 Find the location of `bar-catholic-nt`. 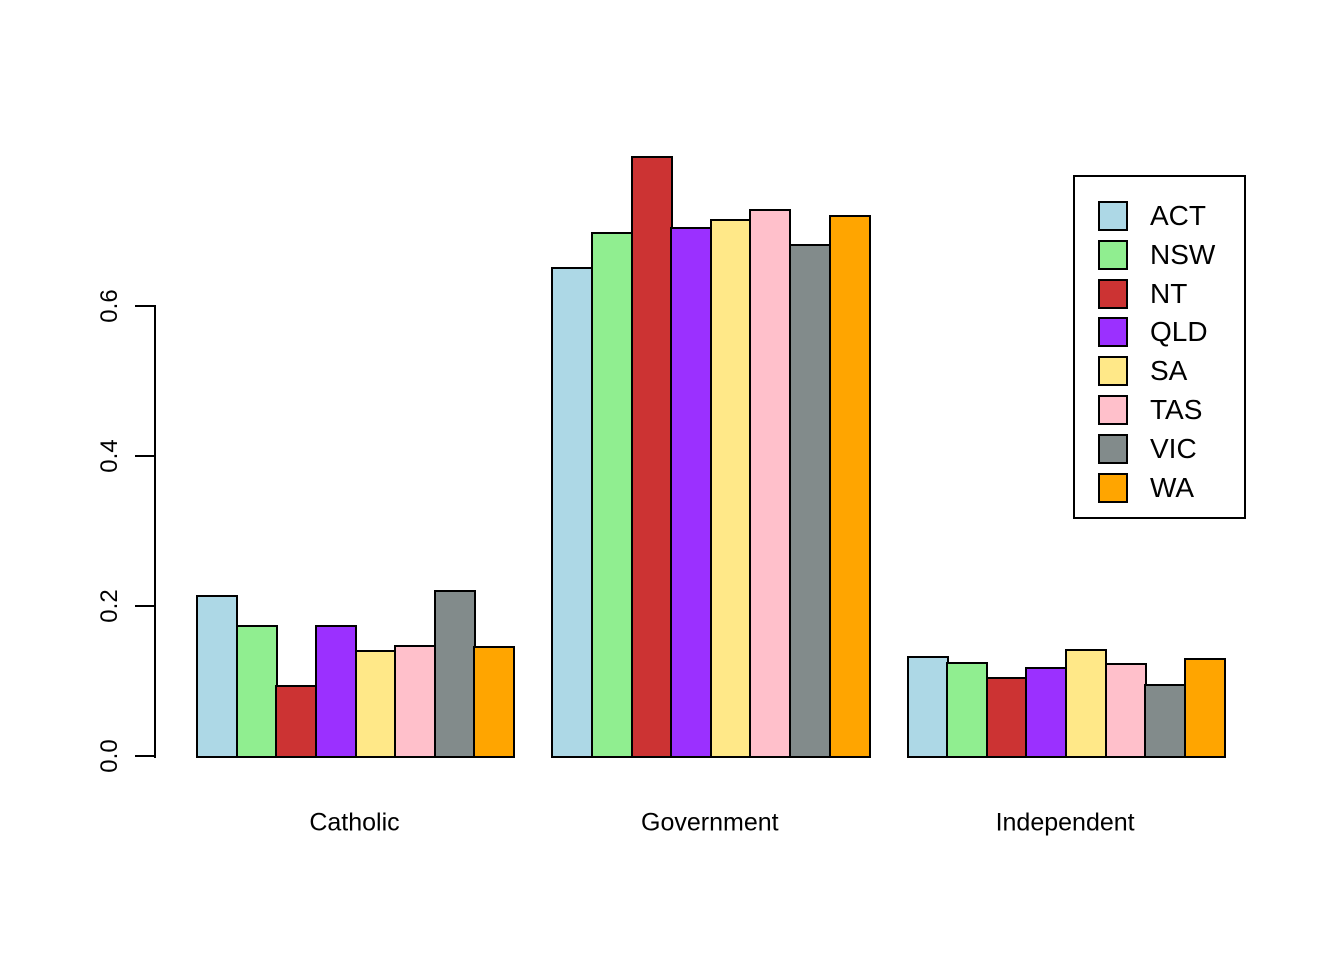

bar-catholic-nt is located at coordinates (296, 721).